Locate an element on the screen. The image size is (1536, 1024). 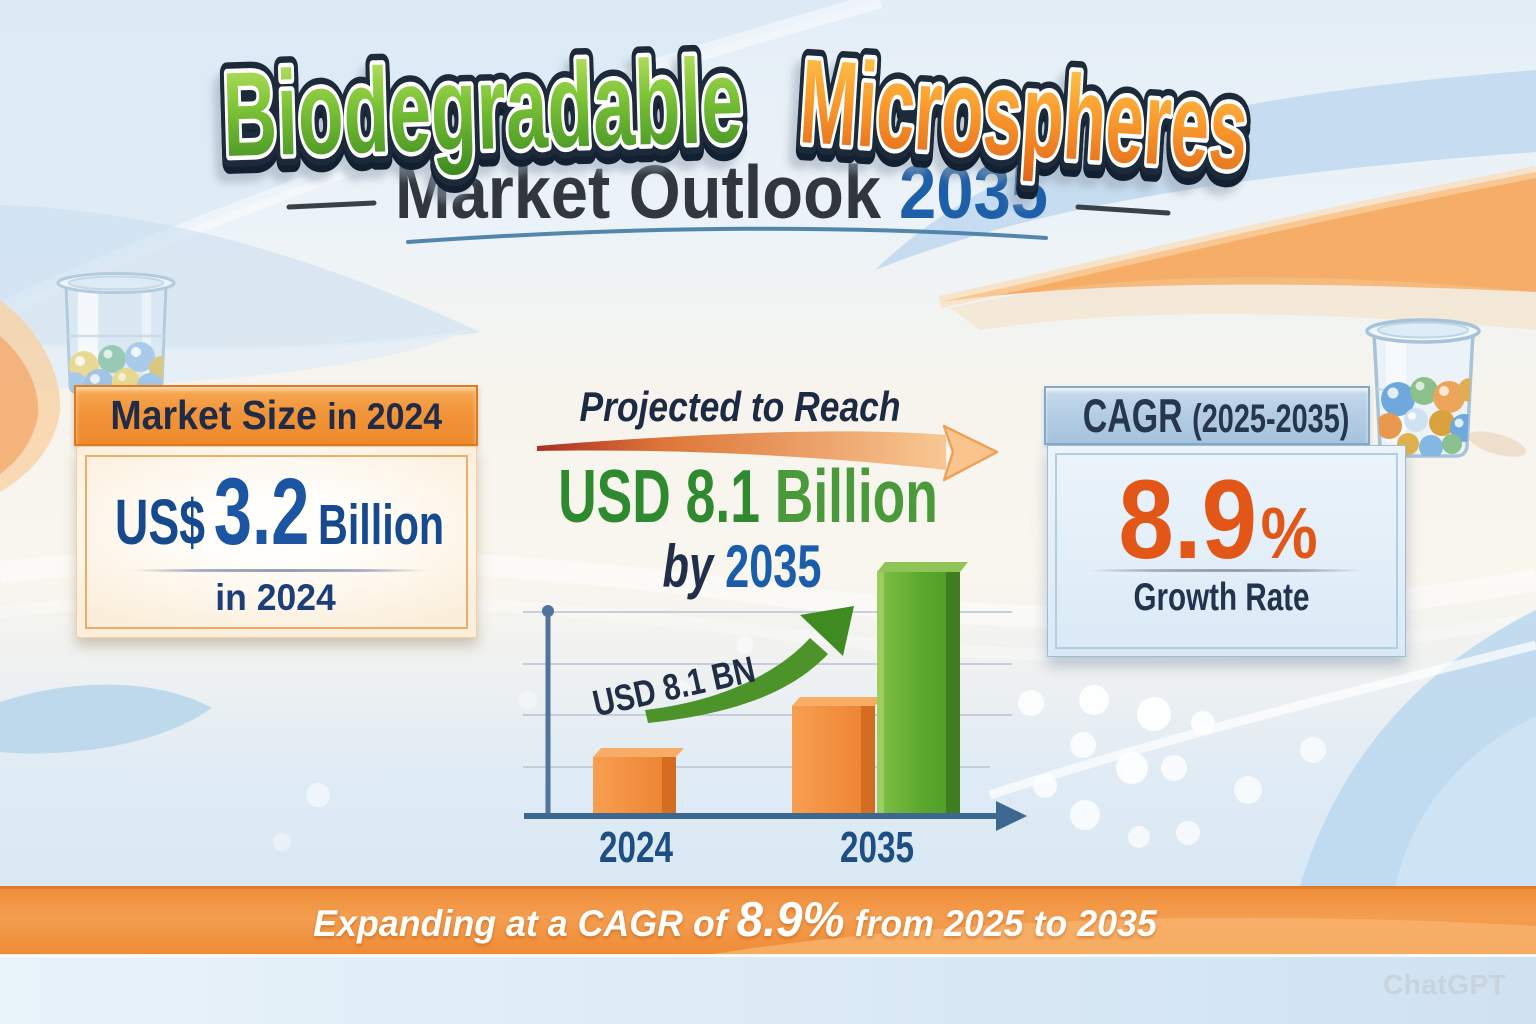
svg-text: Microspheres is located at coordinates (1023, 114).